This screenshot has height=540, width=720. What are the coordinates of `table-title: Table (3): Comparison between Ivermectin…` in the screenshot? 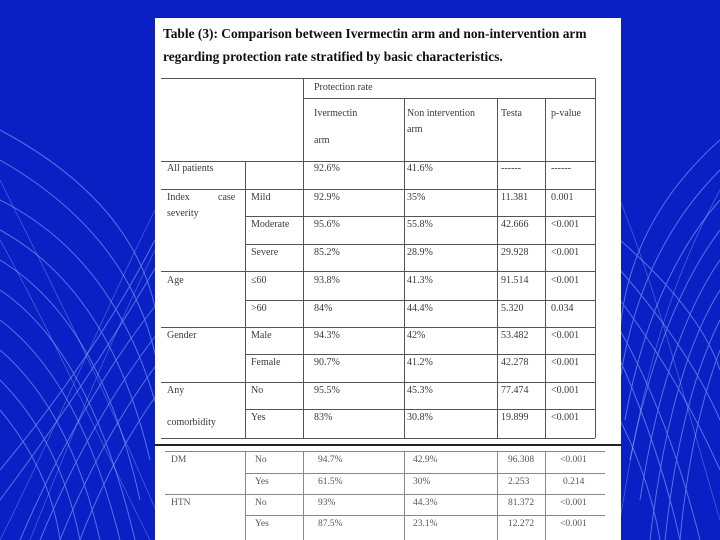 It's located at (375, 45).